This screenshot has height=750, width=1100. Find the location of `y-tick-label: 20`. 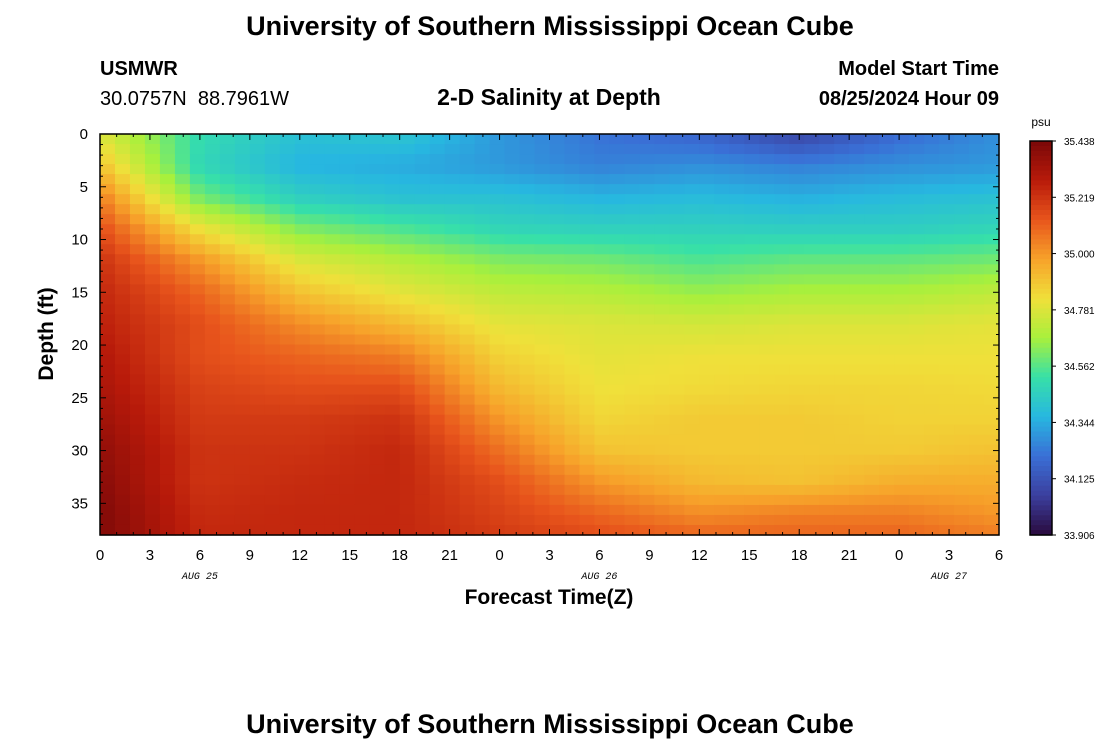

y-tick-label: 20 is located at coordinates (79, 345).